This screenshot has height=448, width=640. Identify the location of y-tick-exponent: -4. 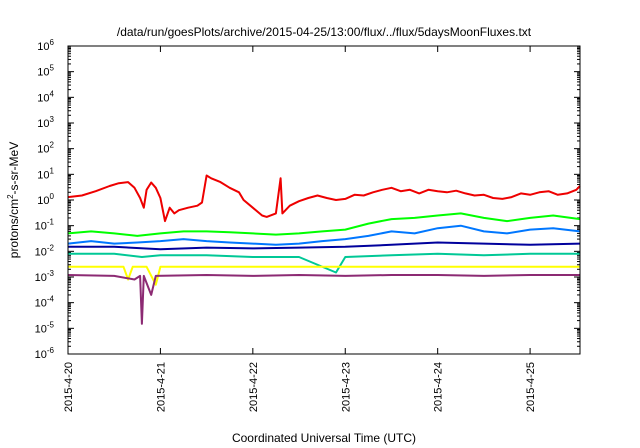
(51, 299).